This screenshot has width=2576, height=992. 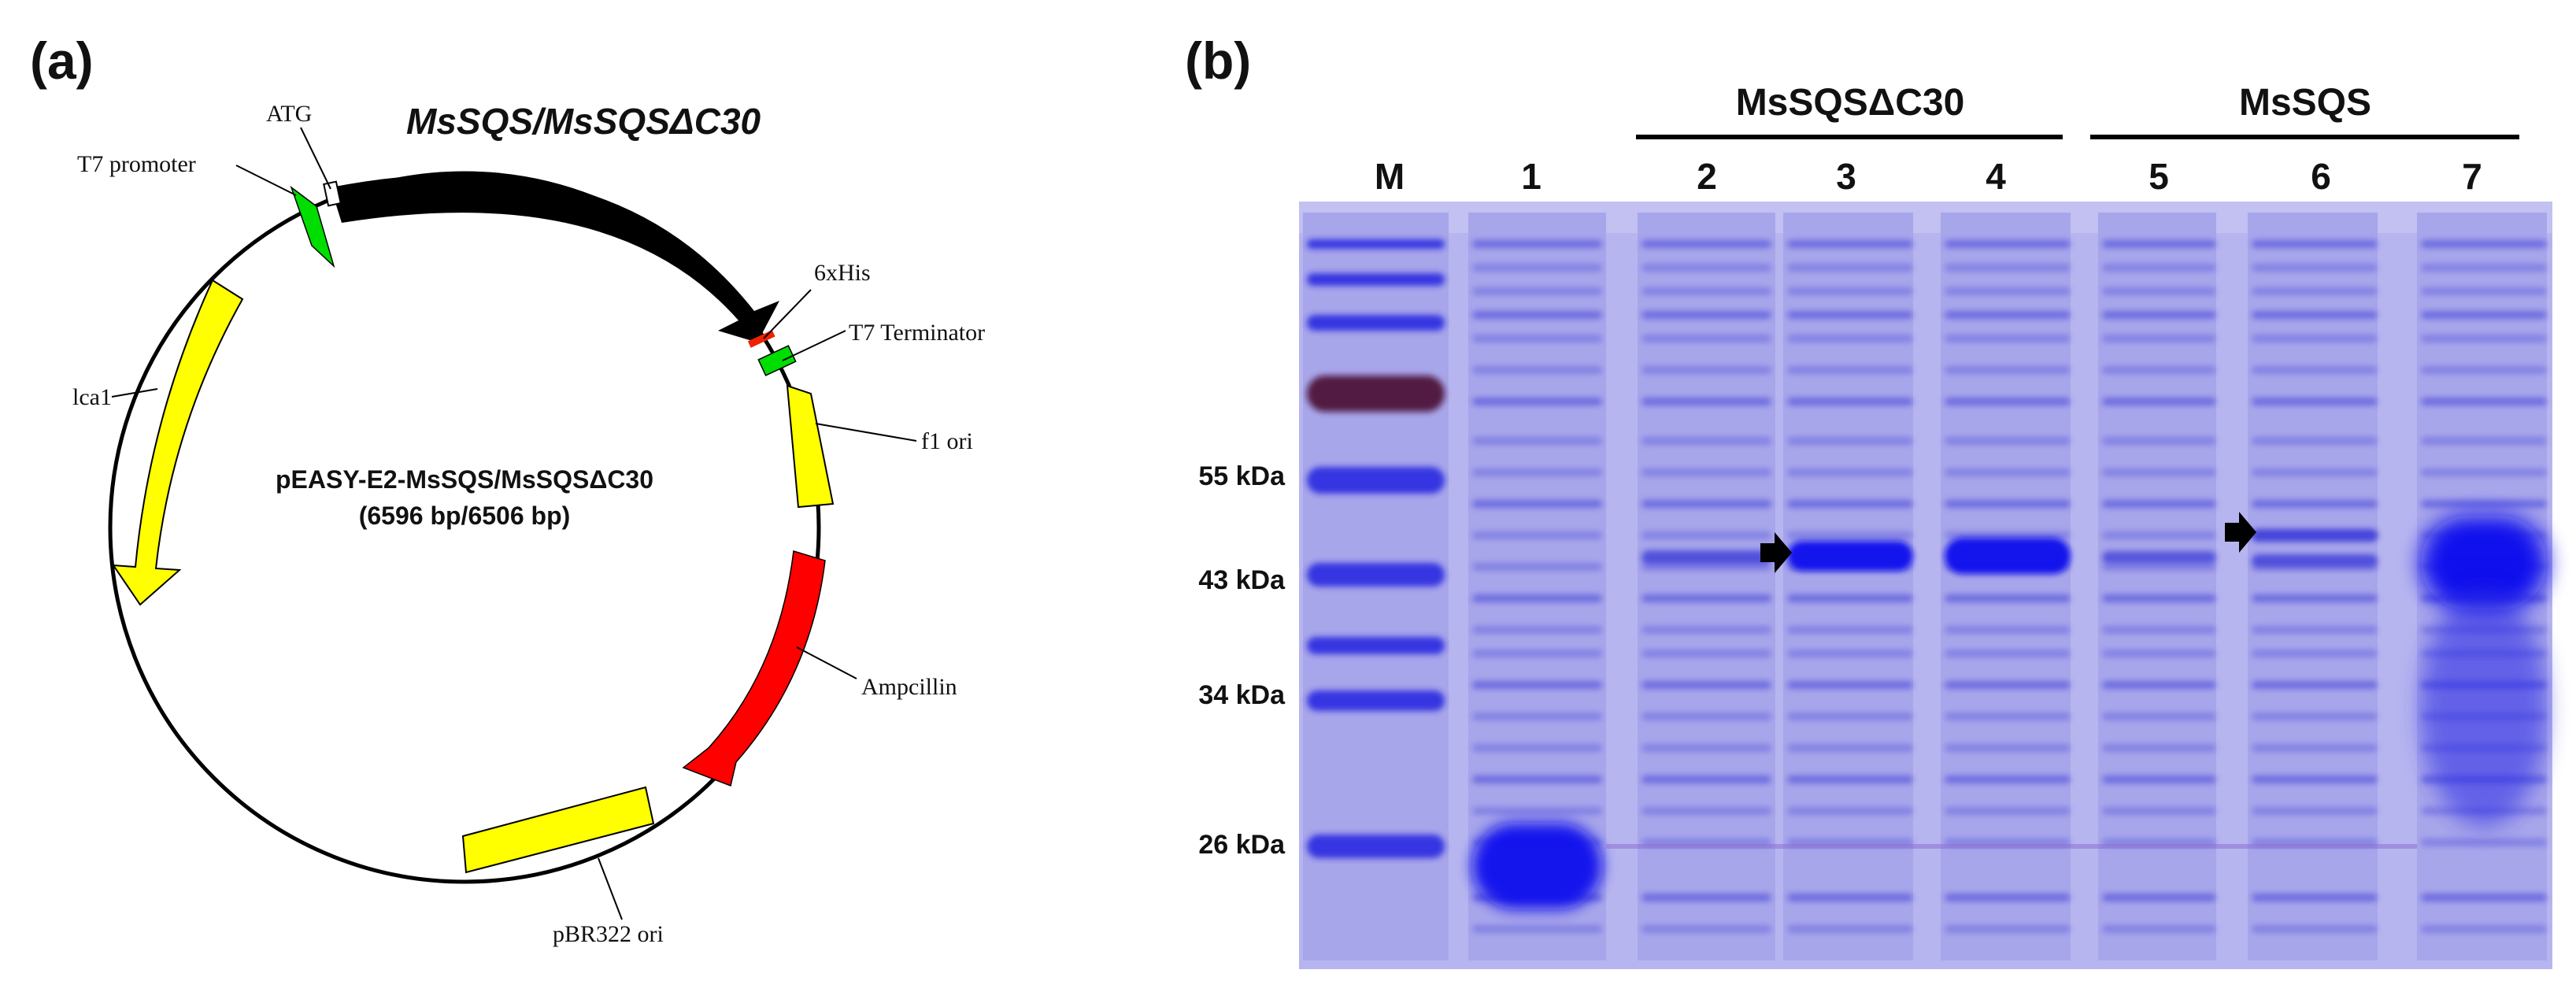 I want to click on mw-label-34: 34 kDa, so click(x=1242, y=695).